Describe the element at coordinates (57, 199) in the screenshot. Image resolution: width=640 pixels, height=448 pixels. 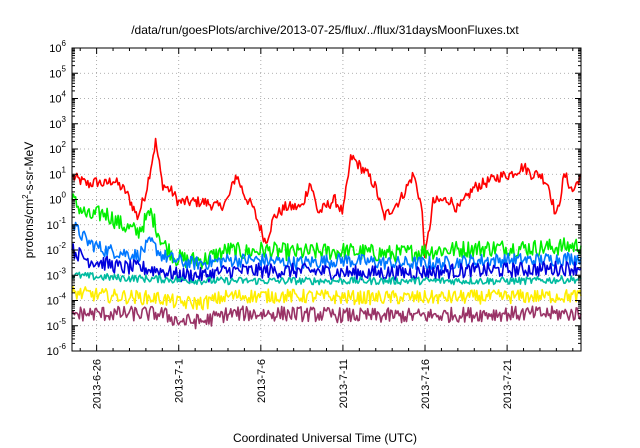
I see `y-tick-label: 10⁰` at that location.